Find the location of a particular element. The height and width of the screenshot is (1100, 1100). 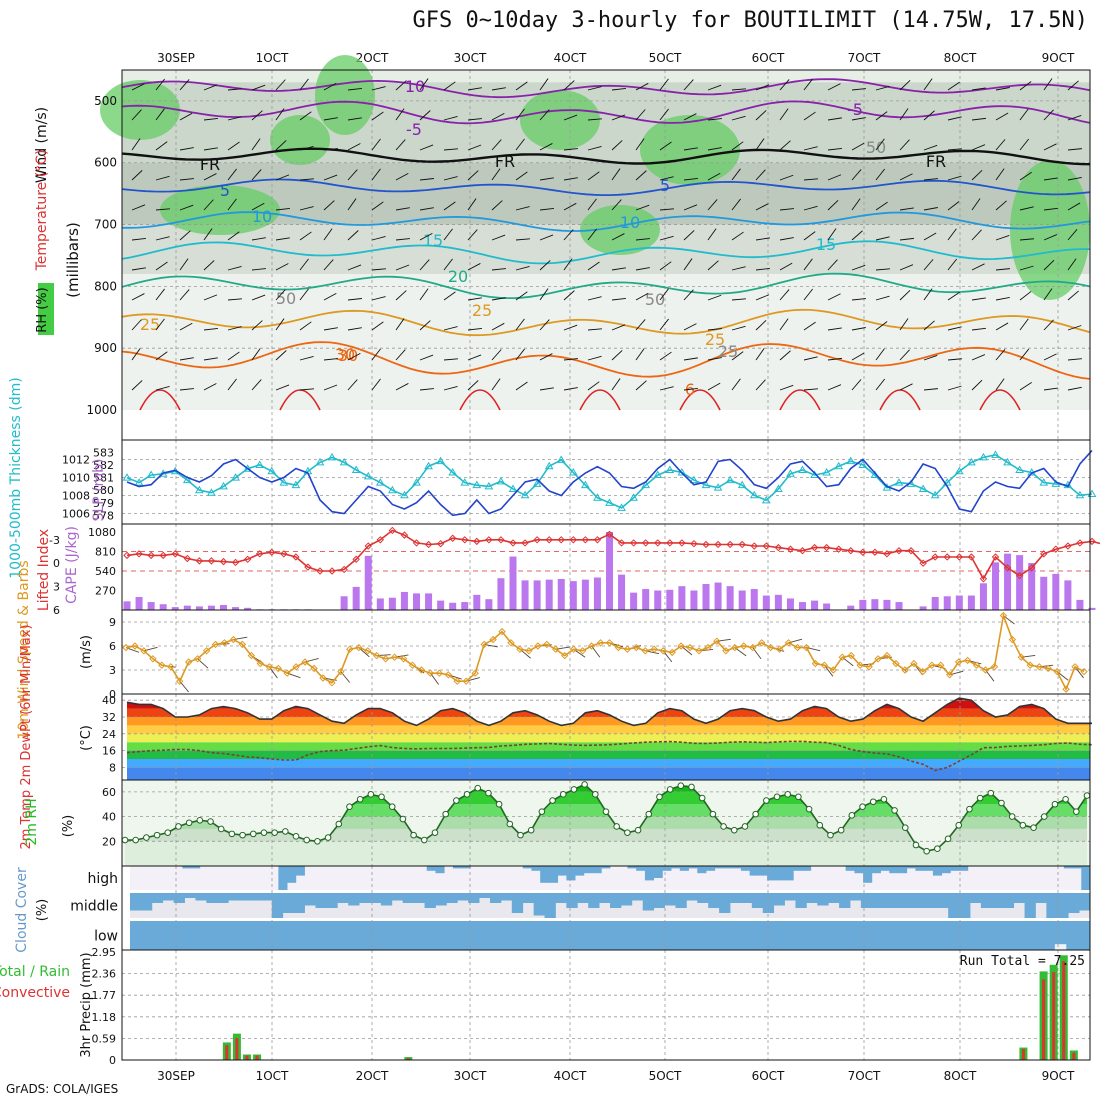

temperature-contour-hot is located at coordinates (800, 400).